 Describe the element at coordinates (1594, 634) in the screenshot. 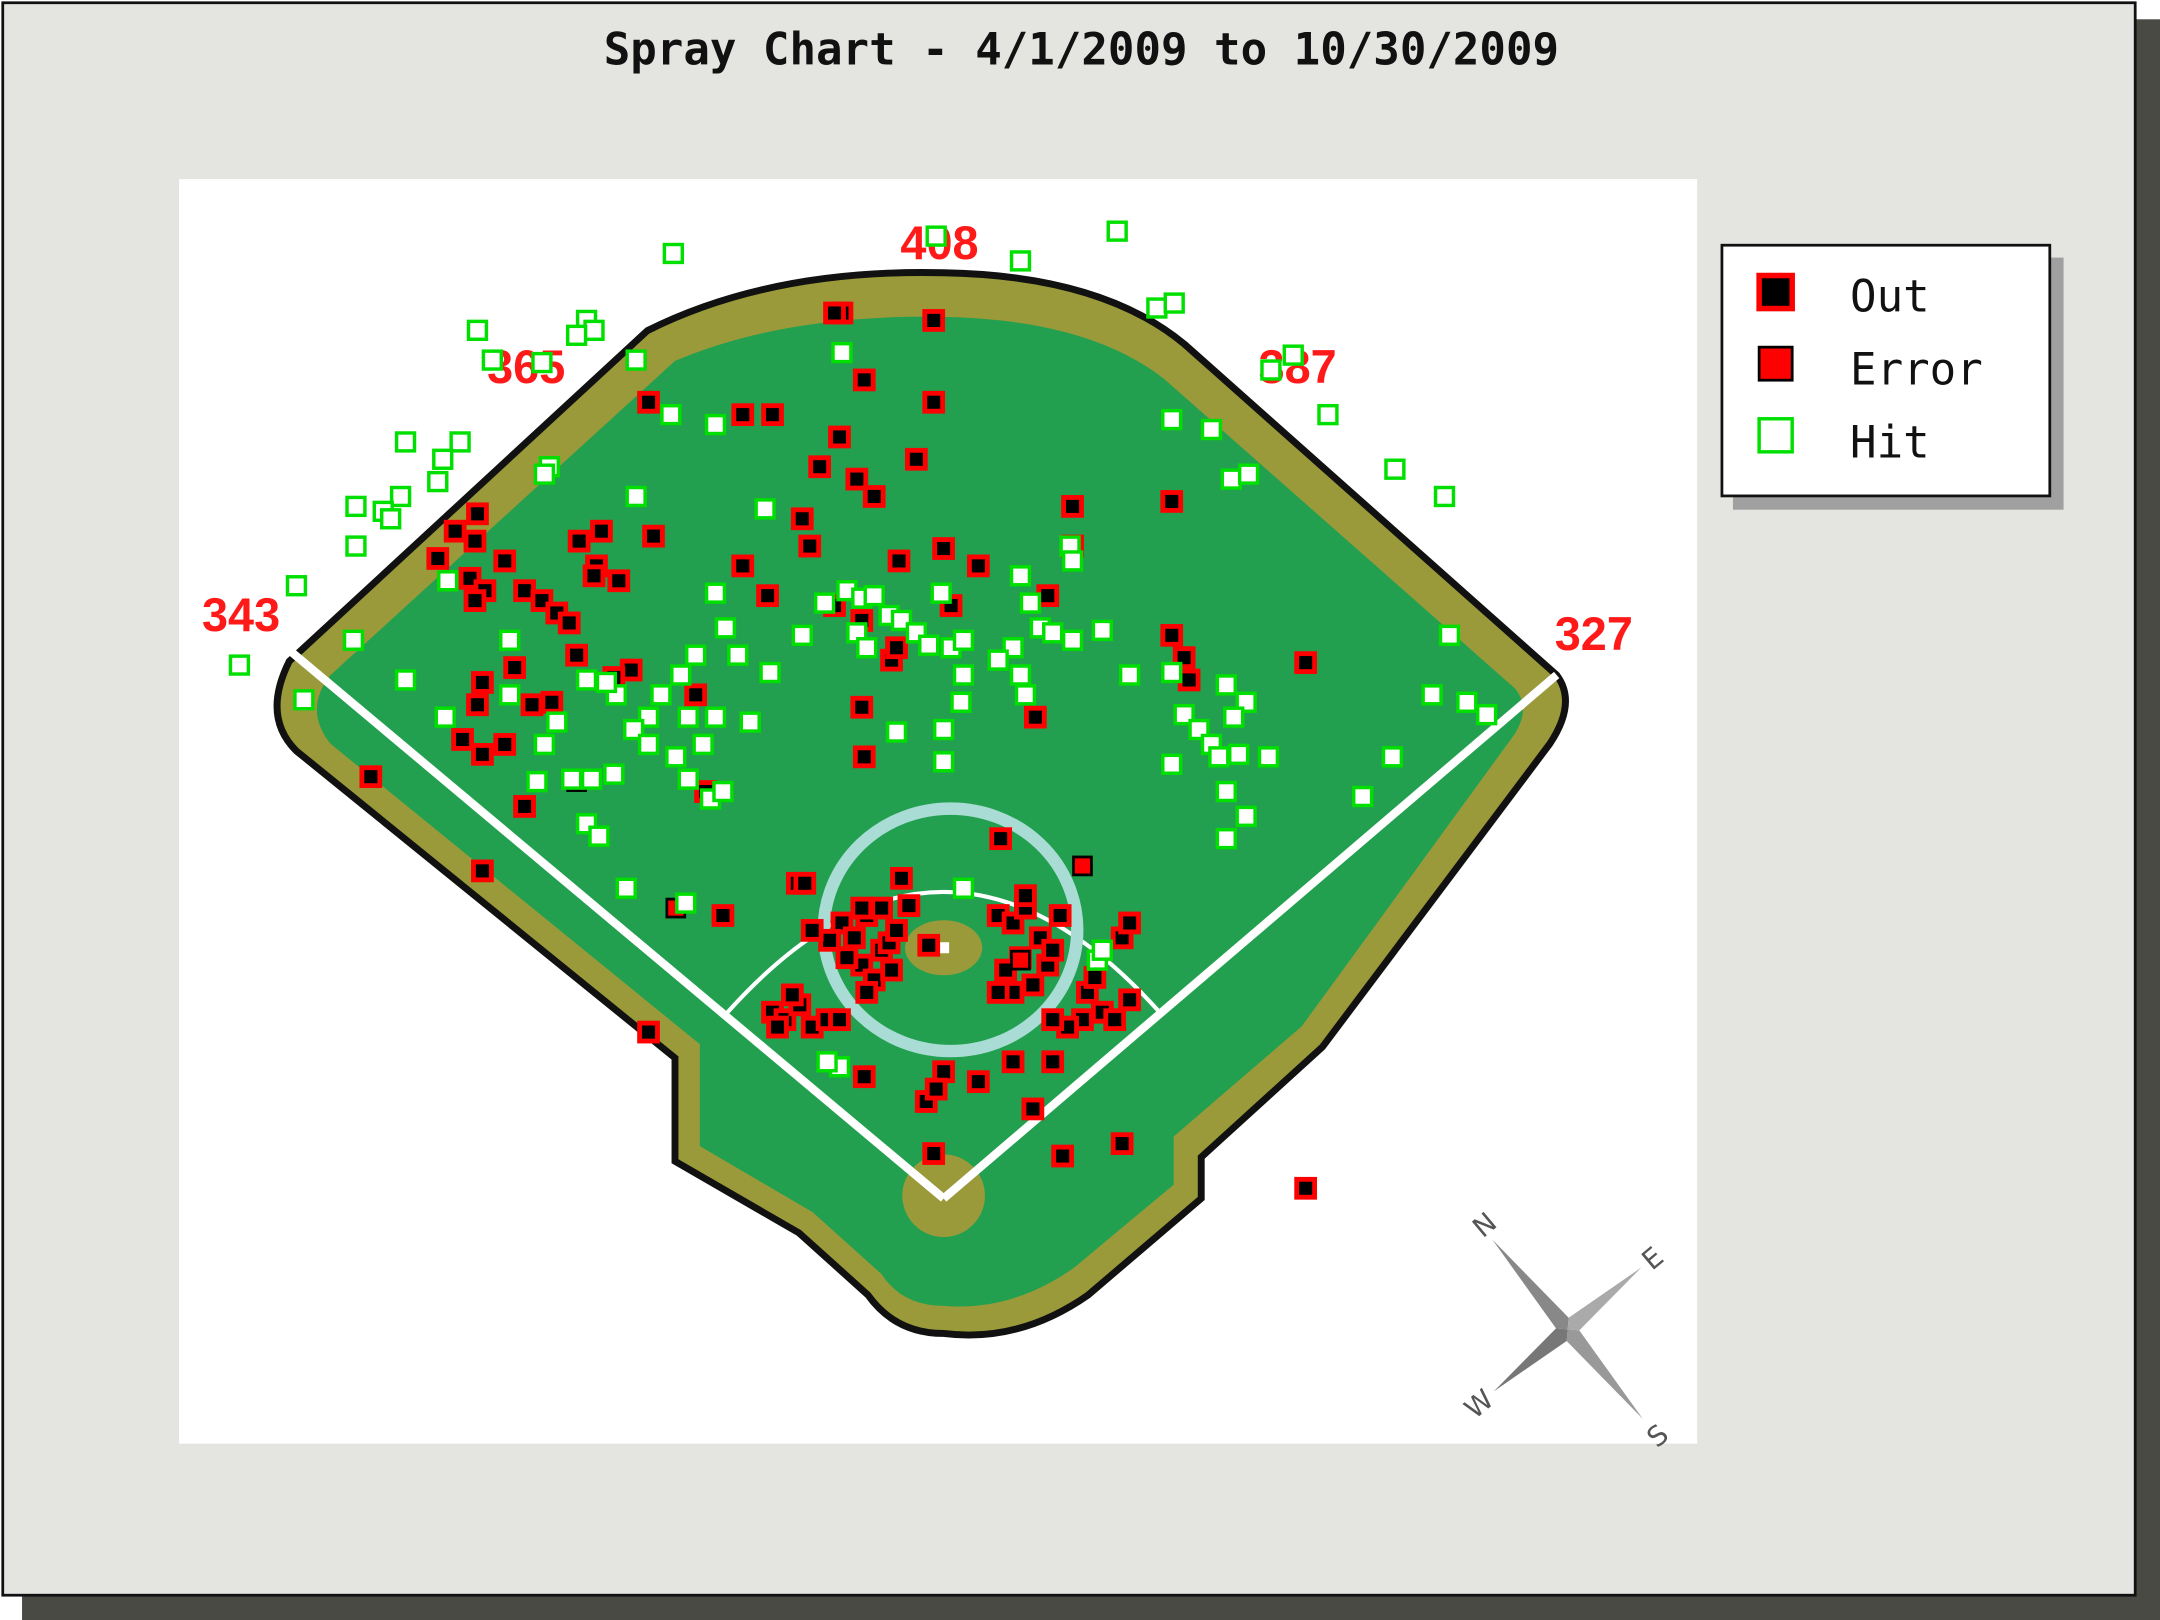

I see `distance-label-rf: 327` at that location.